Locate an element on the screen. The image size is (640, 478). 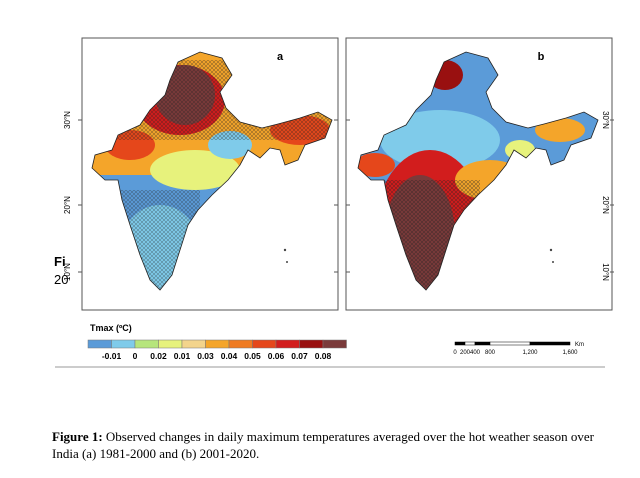
caption-label: Figure 1: is located at coordinates (77, 436).